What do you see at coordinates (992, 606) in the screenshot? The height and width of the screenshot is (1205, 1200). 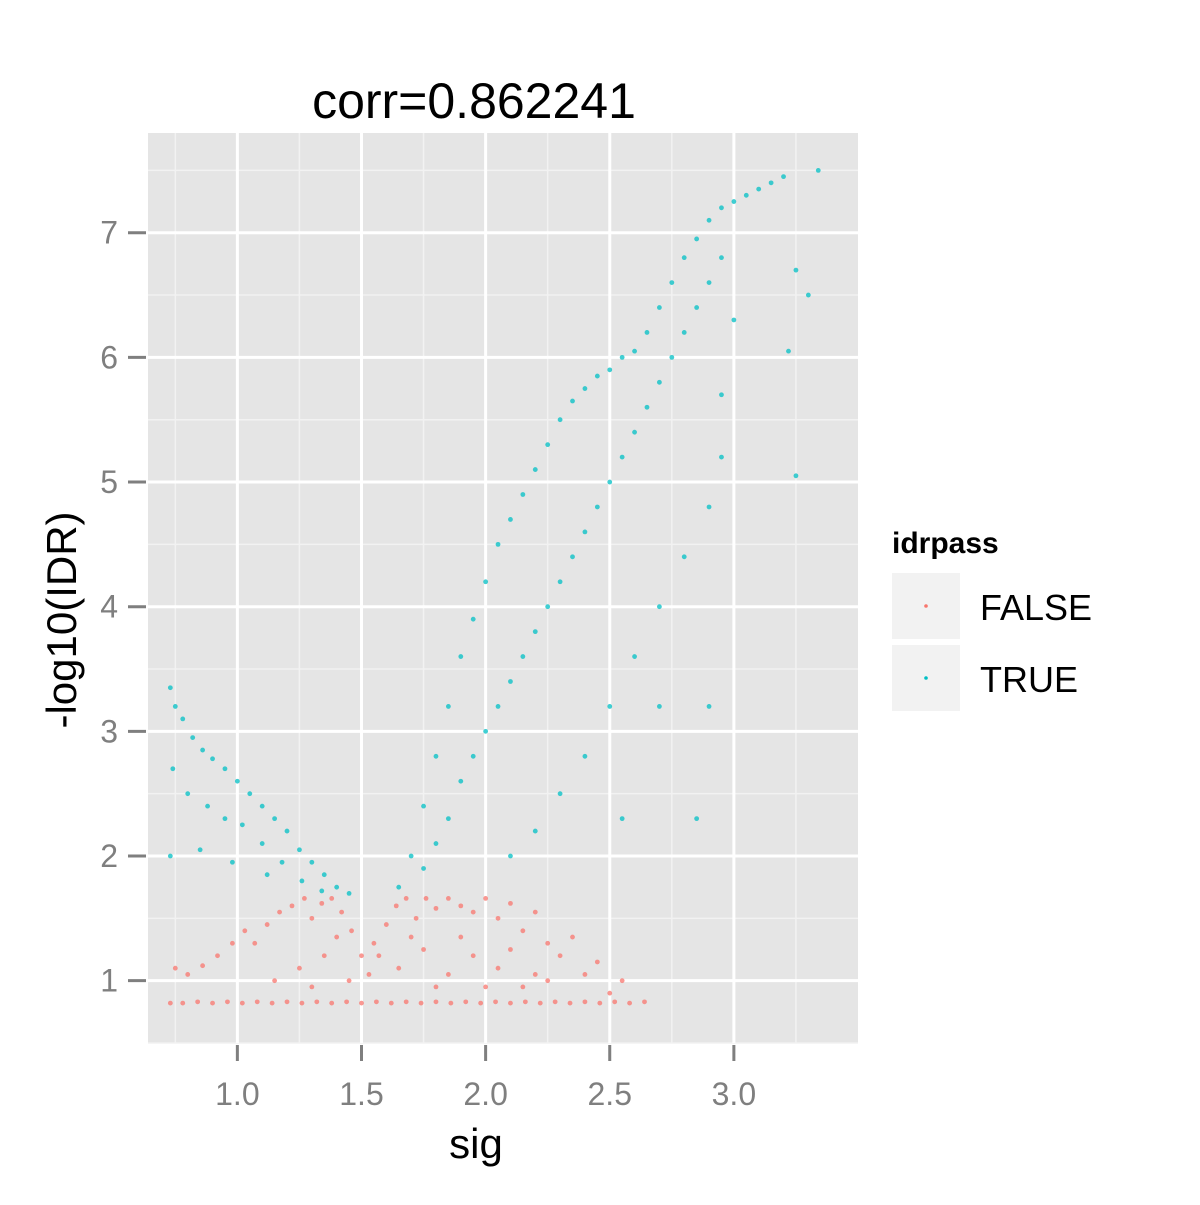 I see `legend-entry-false: FALSE` at bounding box center [992, 606].